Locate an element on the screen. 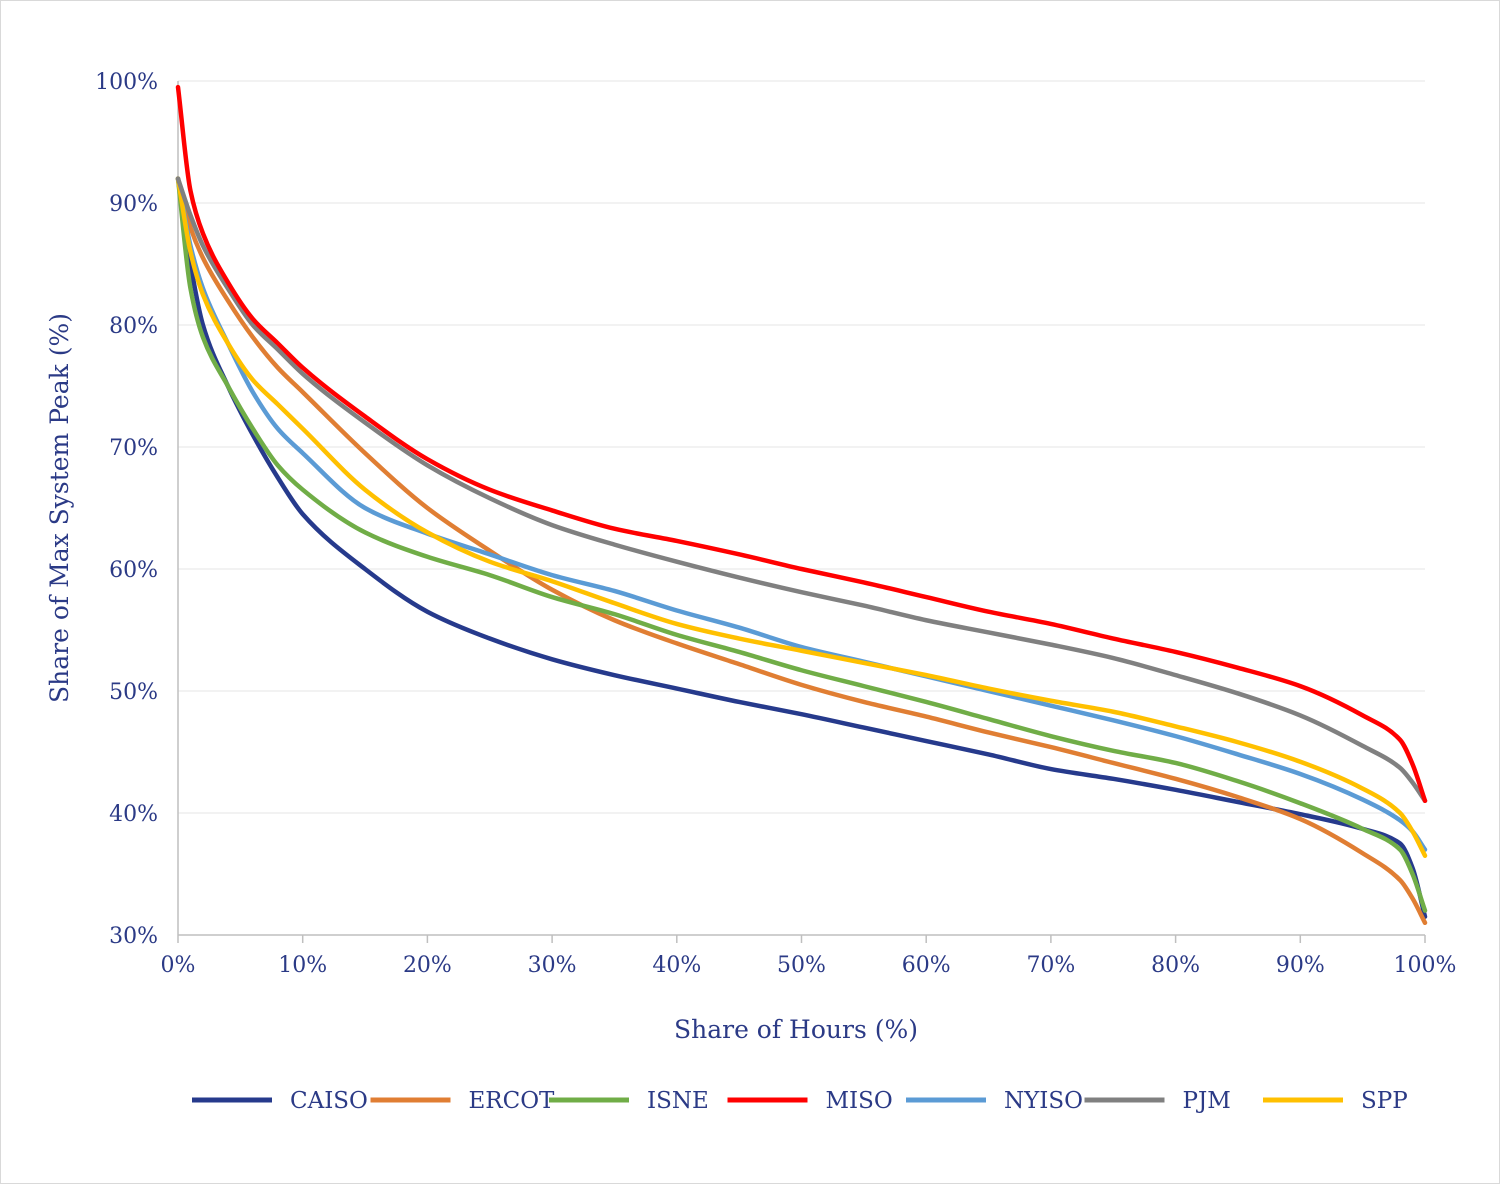 The height and width of the screenshot is (1184, 1500). legend-label-ercot: ERCOT is located at coordinates (512, 1101).